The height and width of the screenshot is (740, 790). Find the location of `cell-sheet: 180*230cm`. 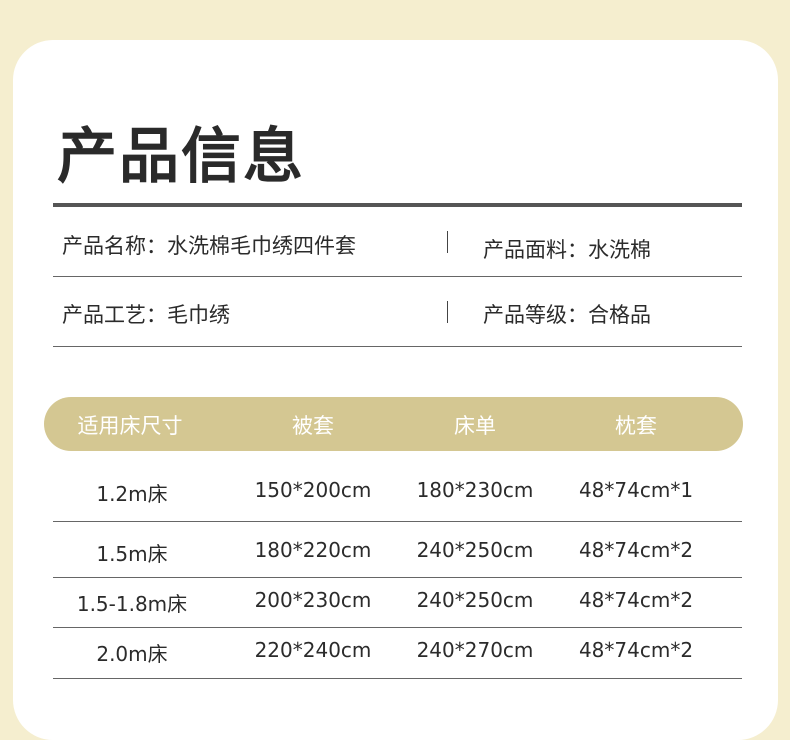

cell-sheet: 180*230cm is located at coordinates (475, 490).